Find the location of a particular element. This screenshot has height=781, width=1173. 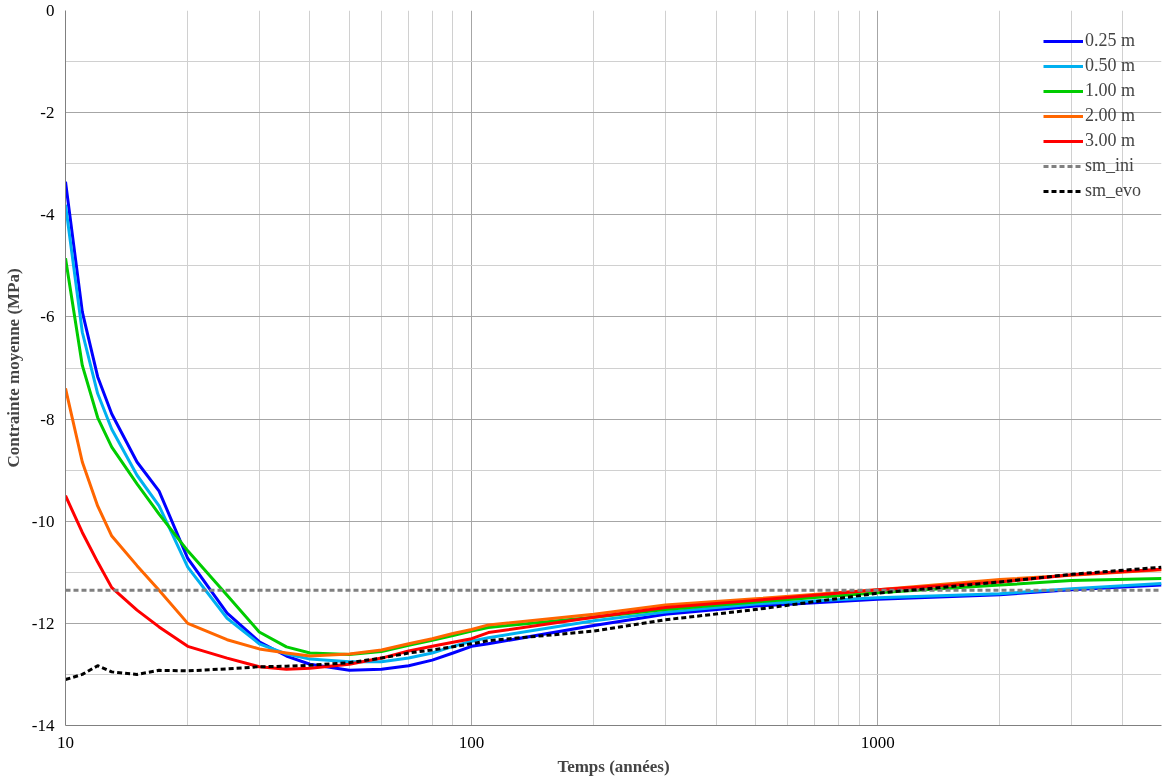

x-tick-label: 1000 is located at coordinates (877, 742).